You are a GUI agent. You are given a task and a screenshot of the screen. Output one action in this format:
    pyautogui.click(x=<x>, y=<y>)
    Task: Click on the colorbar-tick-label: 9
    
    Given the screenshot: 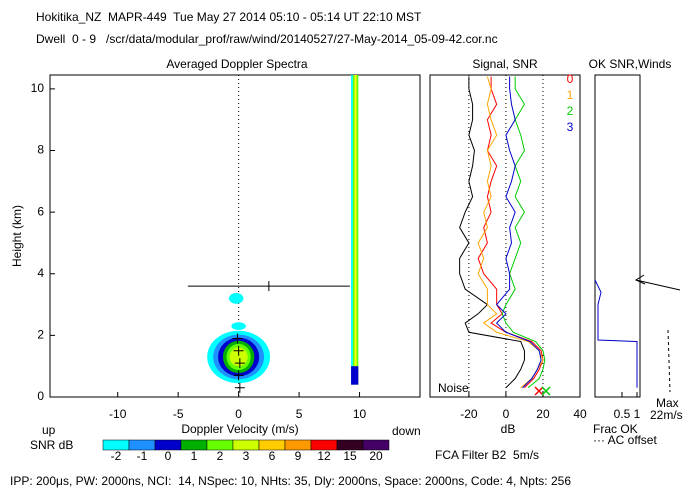 What is the action you would take?
    pyautogui.click(x=298, y=456)
    